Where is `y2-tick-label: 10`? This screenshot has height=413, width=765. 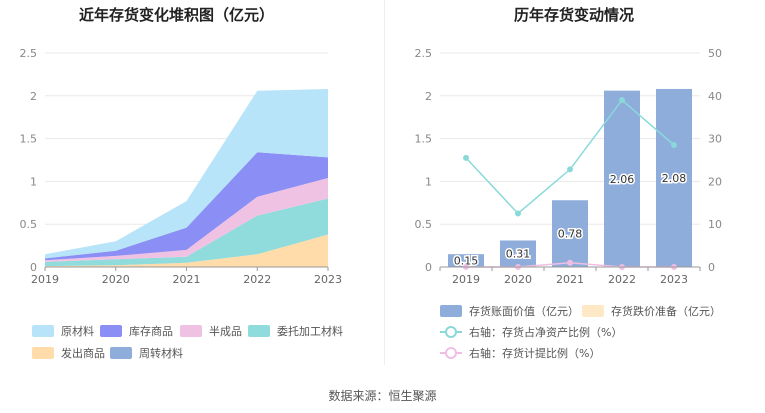
y2-tick-label: 10 is located at coordinates (715, 224).